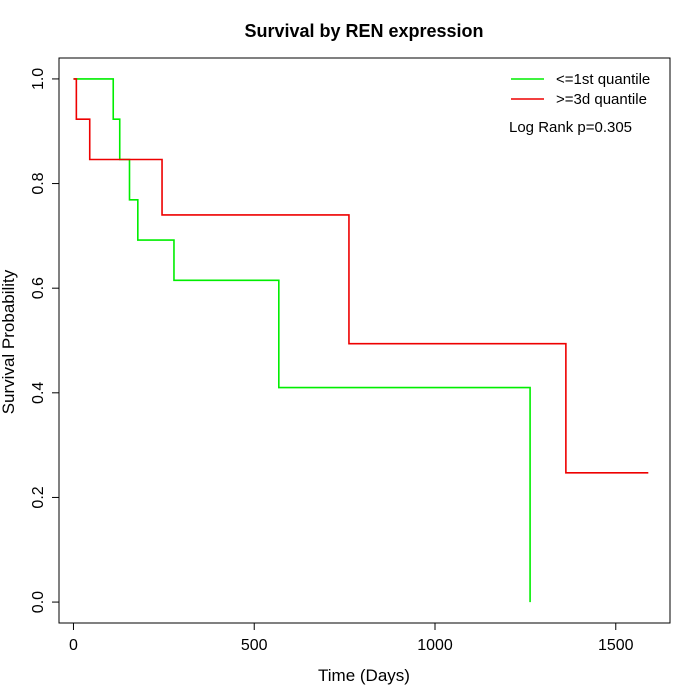 This screenshot has height=700, width=700. Describe the element at coordinates (364, 675) in the screenshot. I see `x-axis-label: Time (Days)` at that location.